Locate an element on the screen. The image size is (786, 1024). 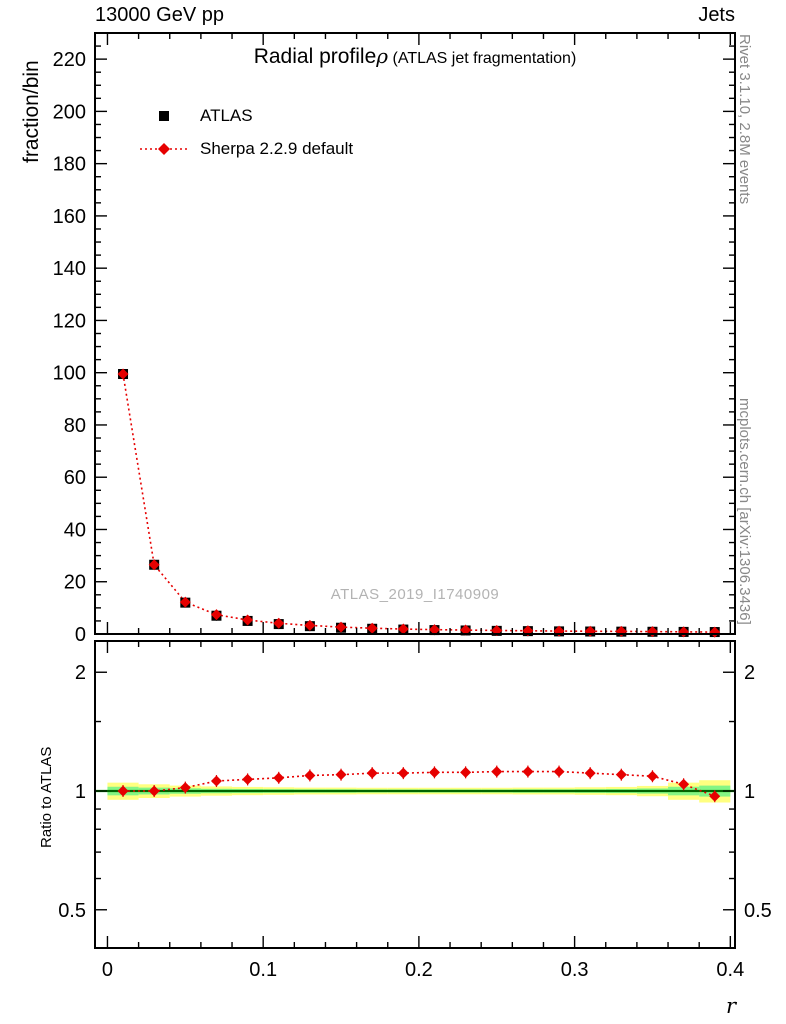
svg-text: 220 is located at coordinates (69, 60).